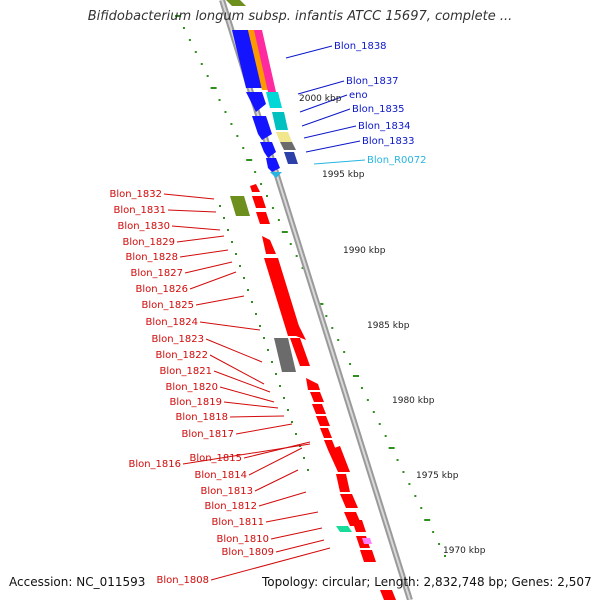  Describe the element at coordinates (207, 434) in the screenshot. I see `gene-label: Blon_1817` at that location.